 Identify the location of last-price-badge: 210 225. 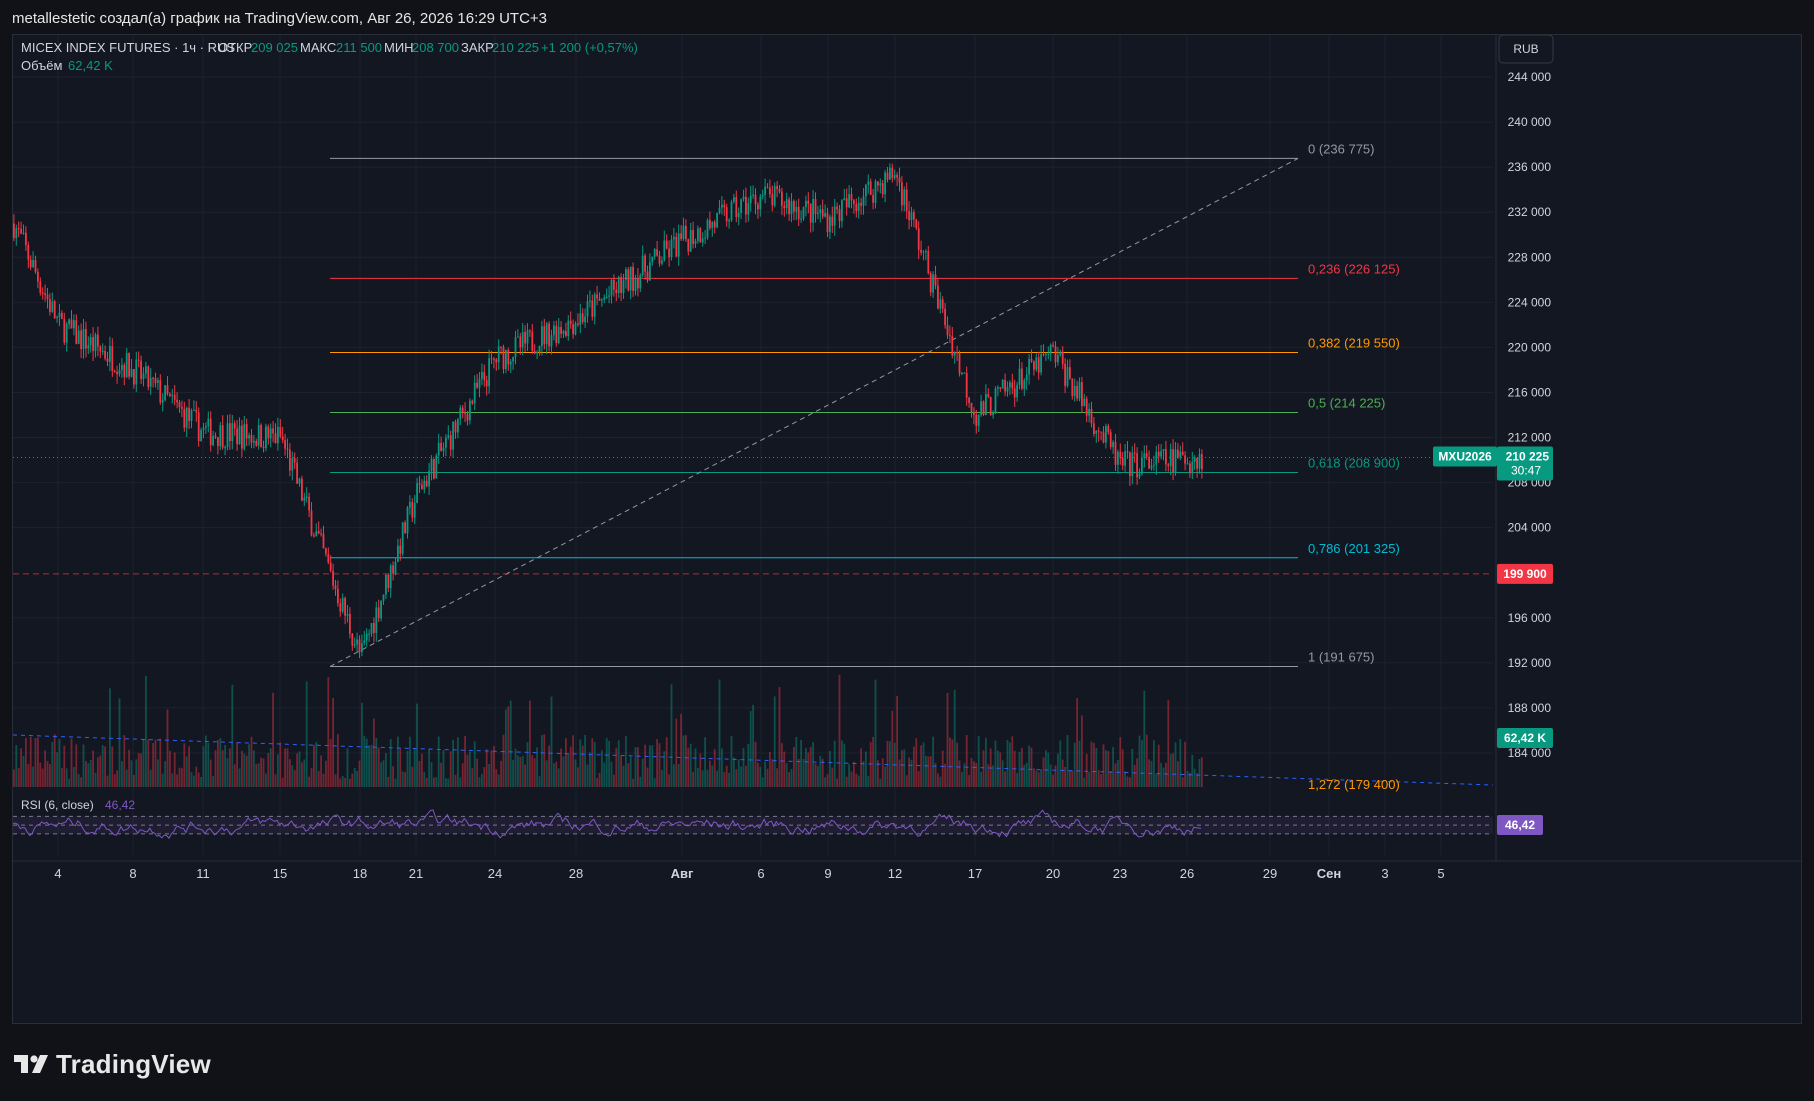
(1528, 457).